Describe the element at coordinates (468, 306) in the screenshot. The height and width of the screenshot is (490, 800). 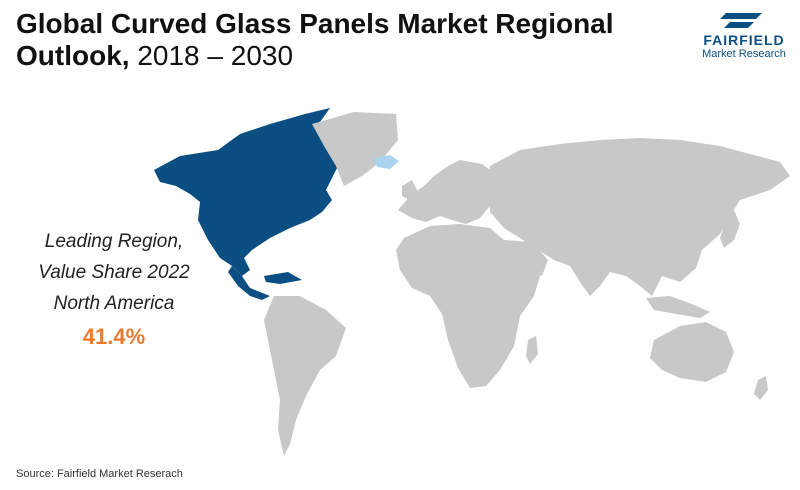
I see `africa-region` at that location.